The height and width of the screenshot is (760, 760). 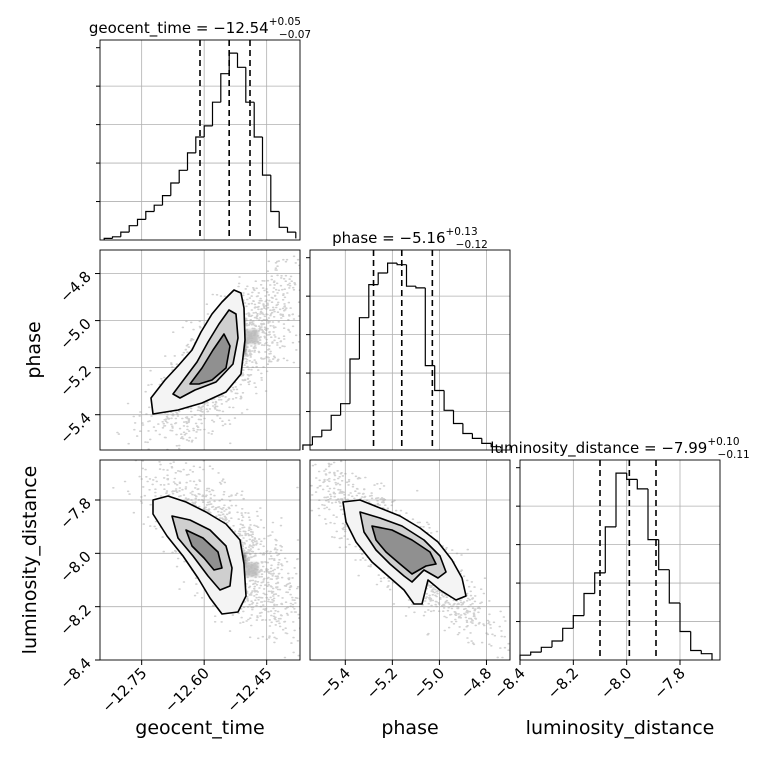 What do you see at coordinates (250, 690) in the screenshot?
I see `x-tick-label: −12.45` at bounding box center [250, 690].